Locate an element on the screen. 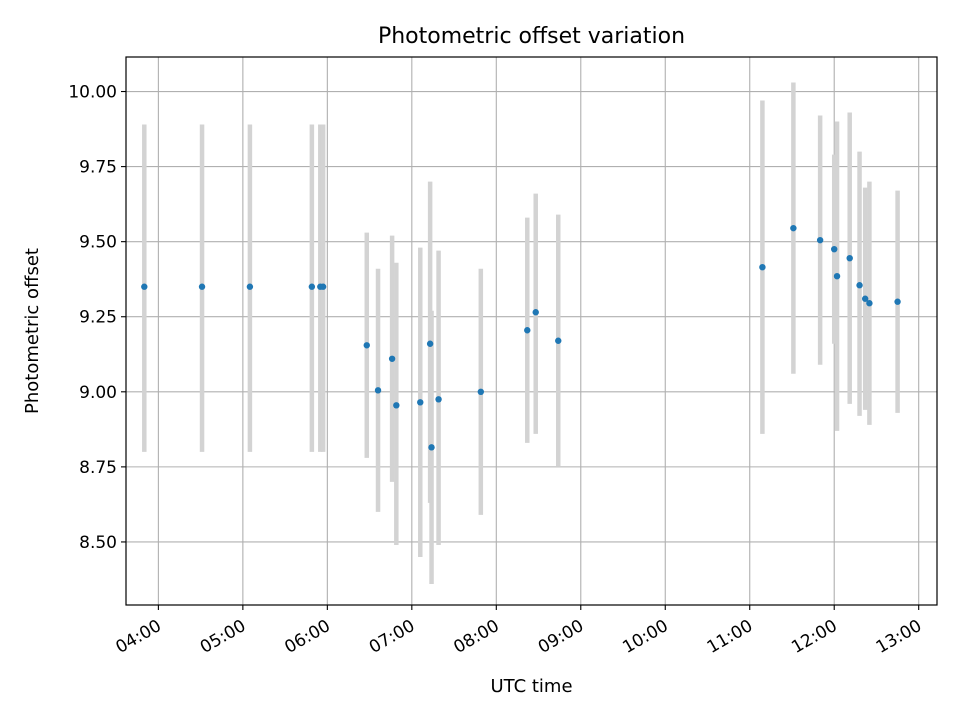  chart-title: Photometric offset variation is located at coordinates (531, 36).